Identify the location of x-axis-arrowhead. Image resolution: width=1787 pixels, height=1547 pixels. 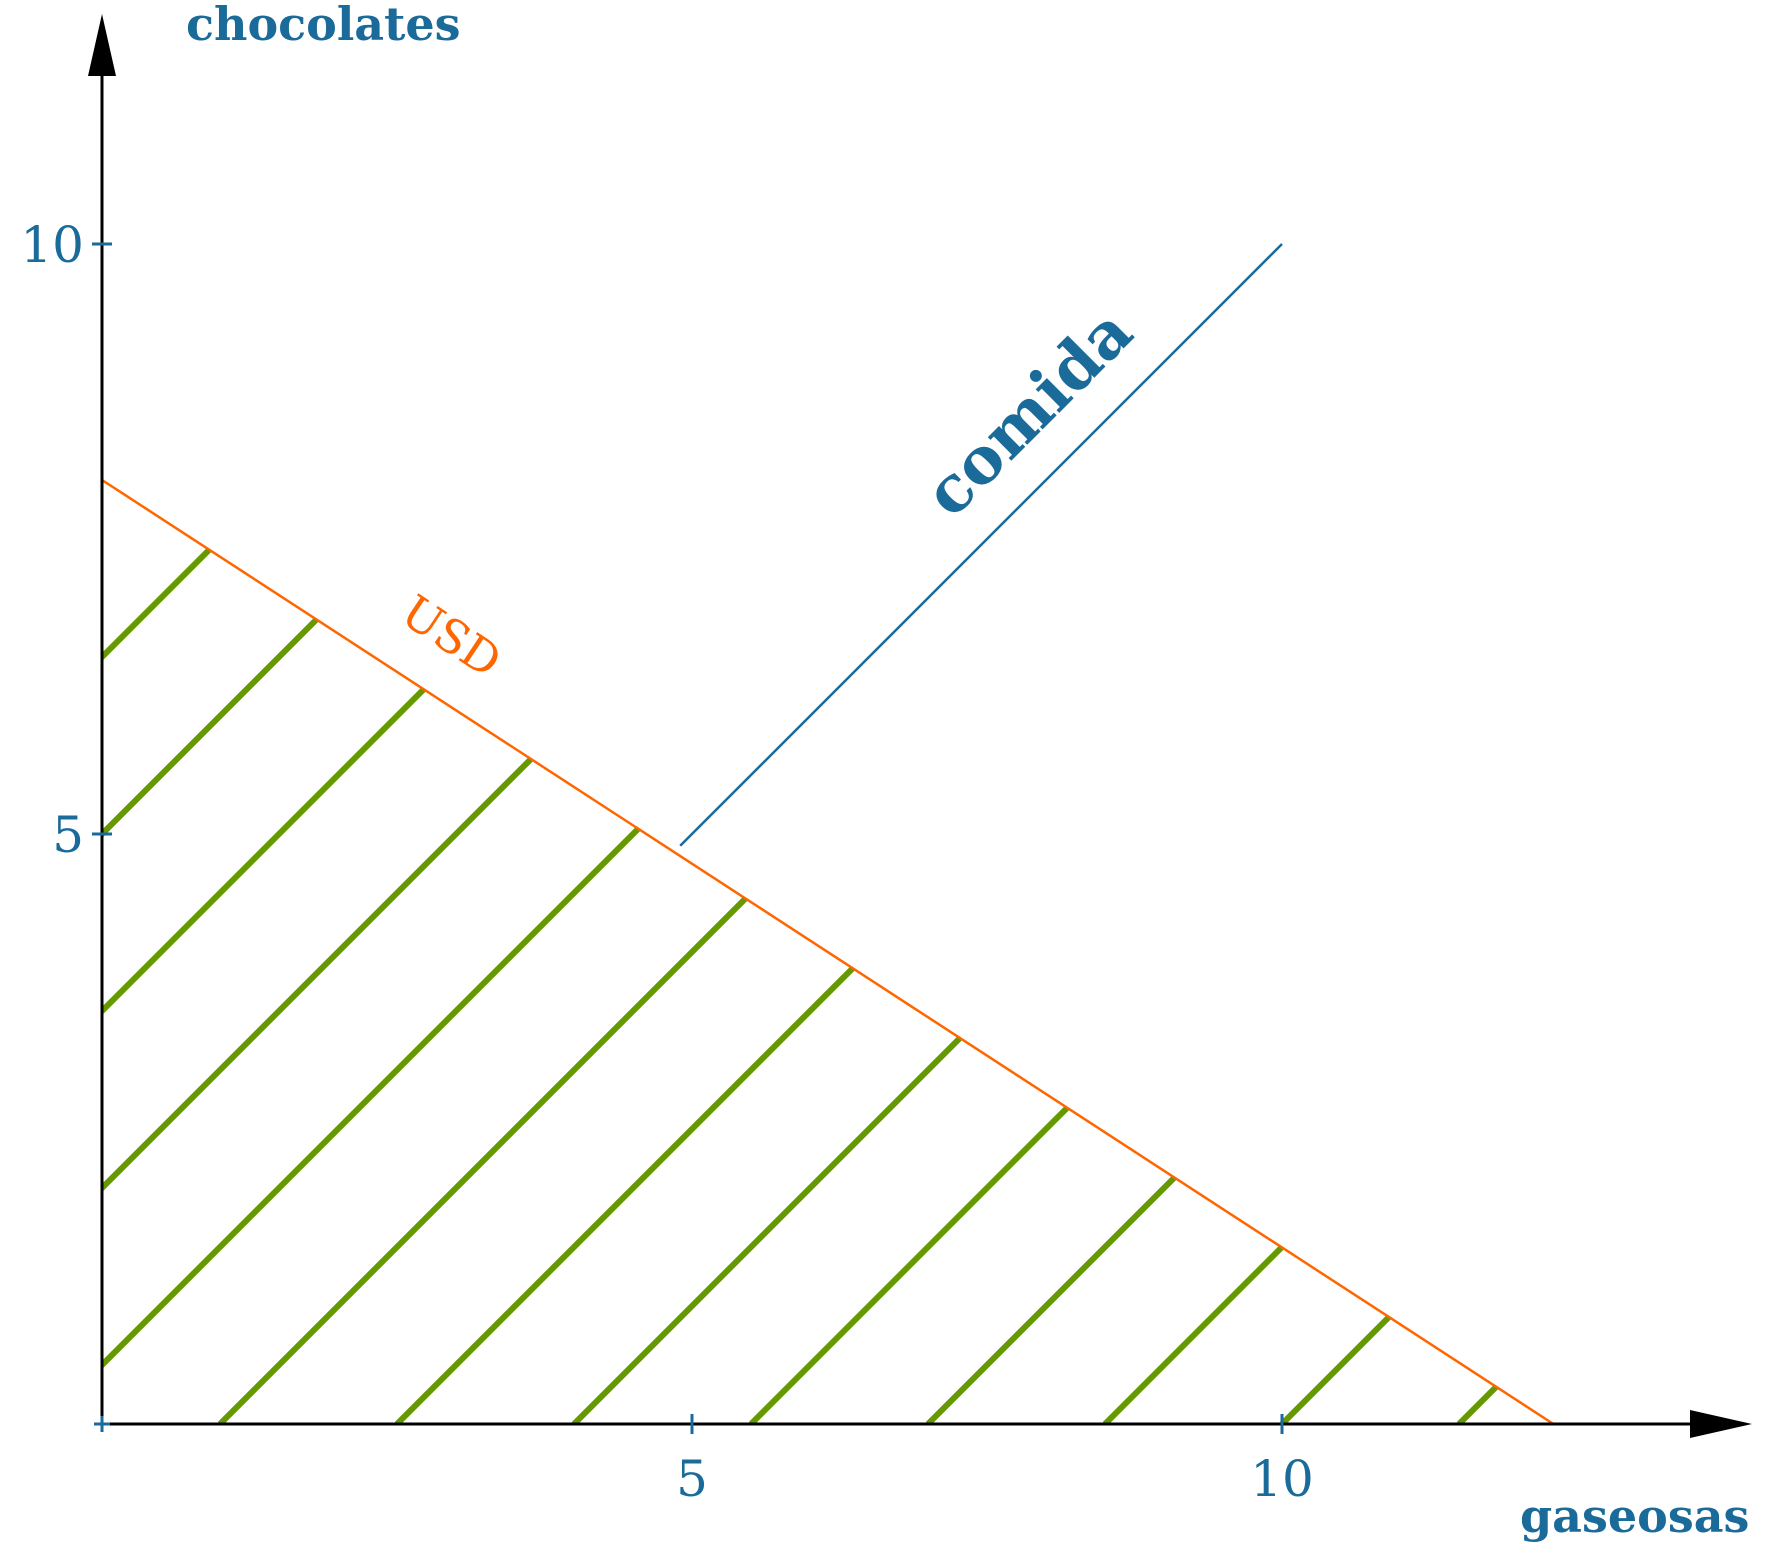
(1721, 1424).